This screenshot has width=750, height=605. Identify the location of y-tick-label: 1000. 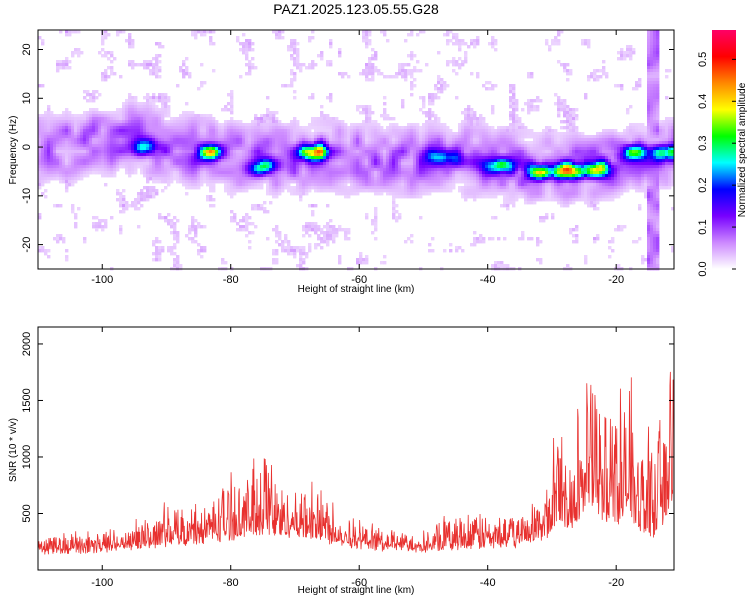
(27, 457).